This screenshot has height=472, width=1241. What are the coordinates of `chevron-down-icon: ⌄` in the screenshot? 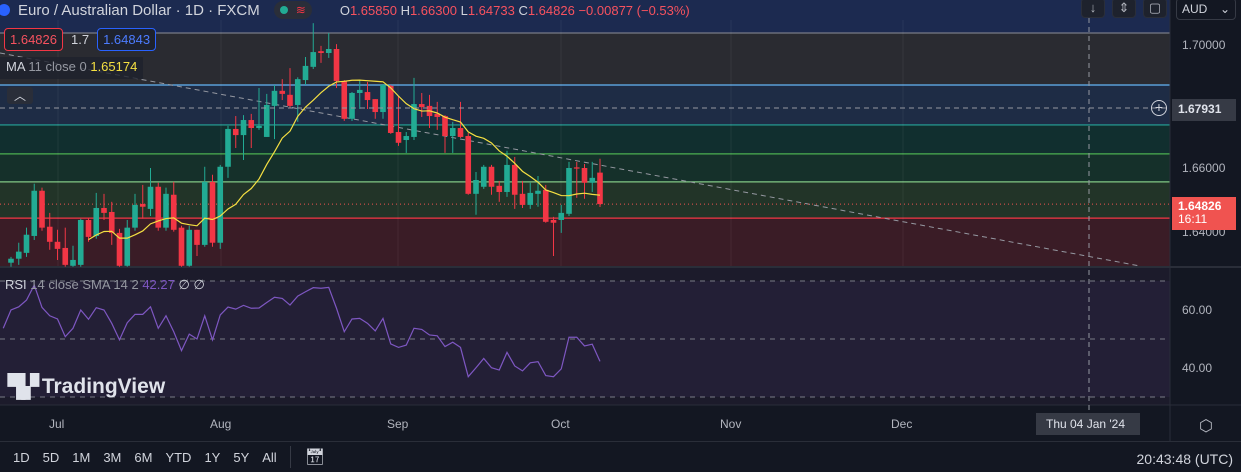 It's located at (1224, 9).